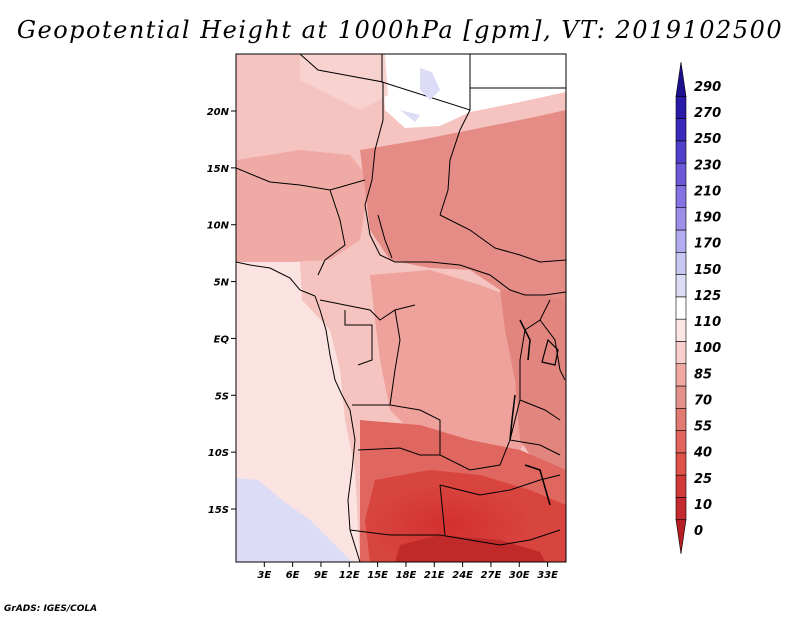 Image resolution: width=800 pixels, height=618 pixels. I want to click on lat-tick-label: 20N, so click(218, 112).